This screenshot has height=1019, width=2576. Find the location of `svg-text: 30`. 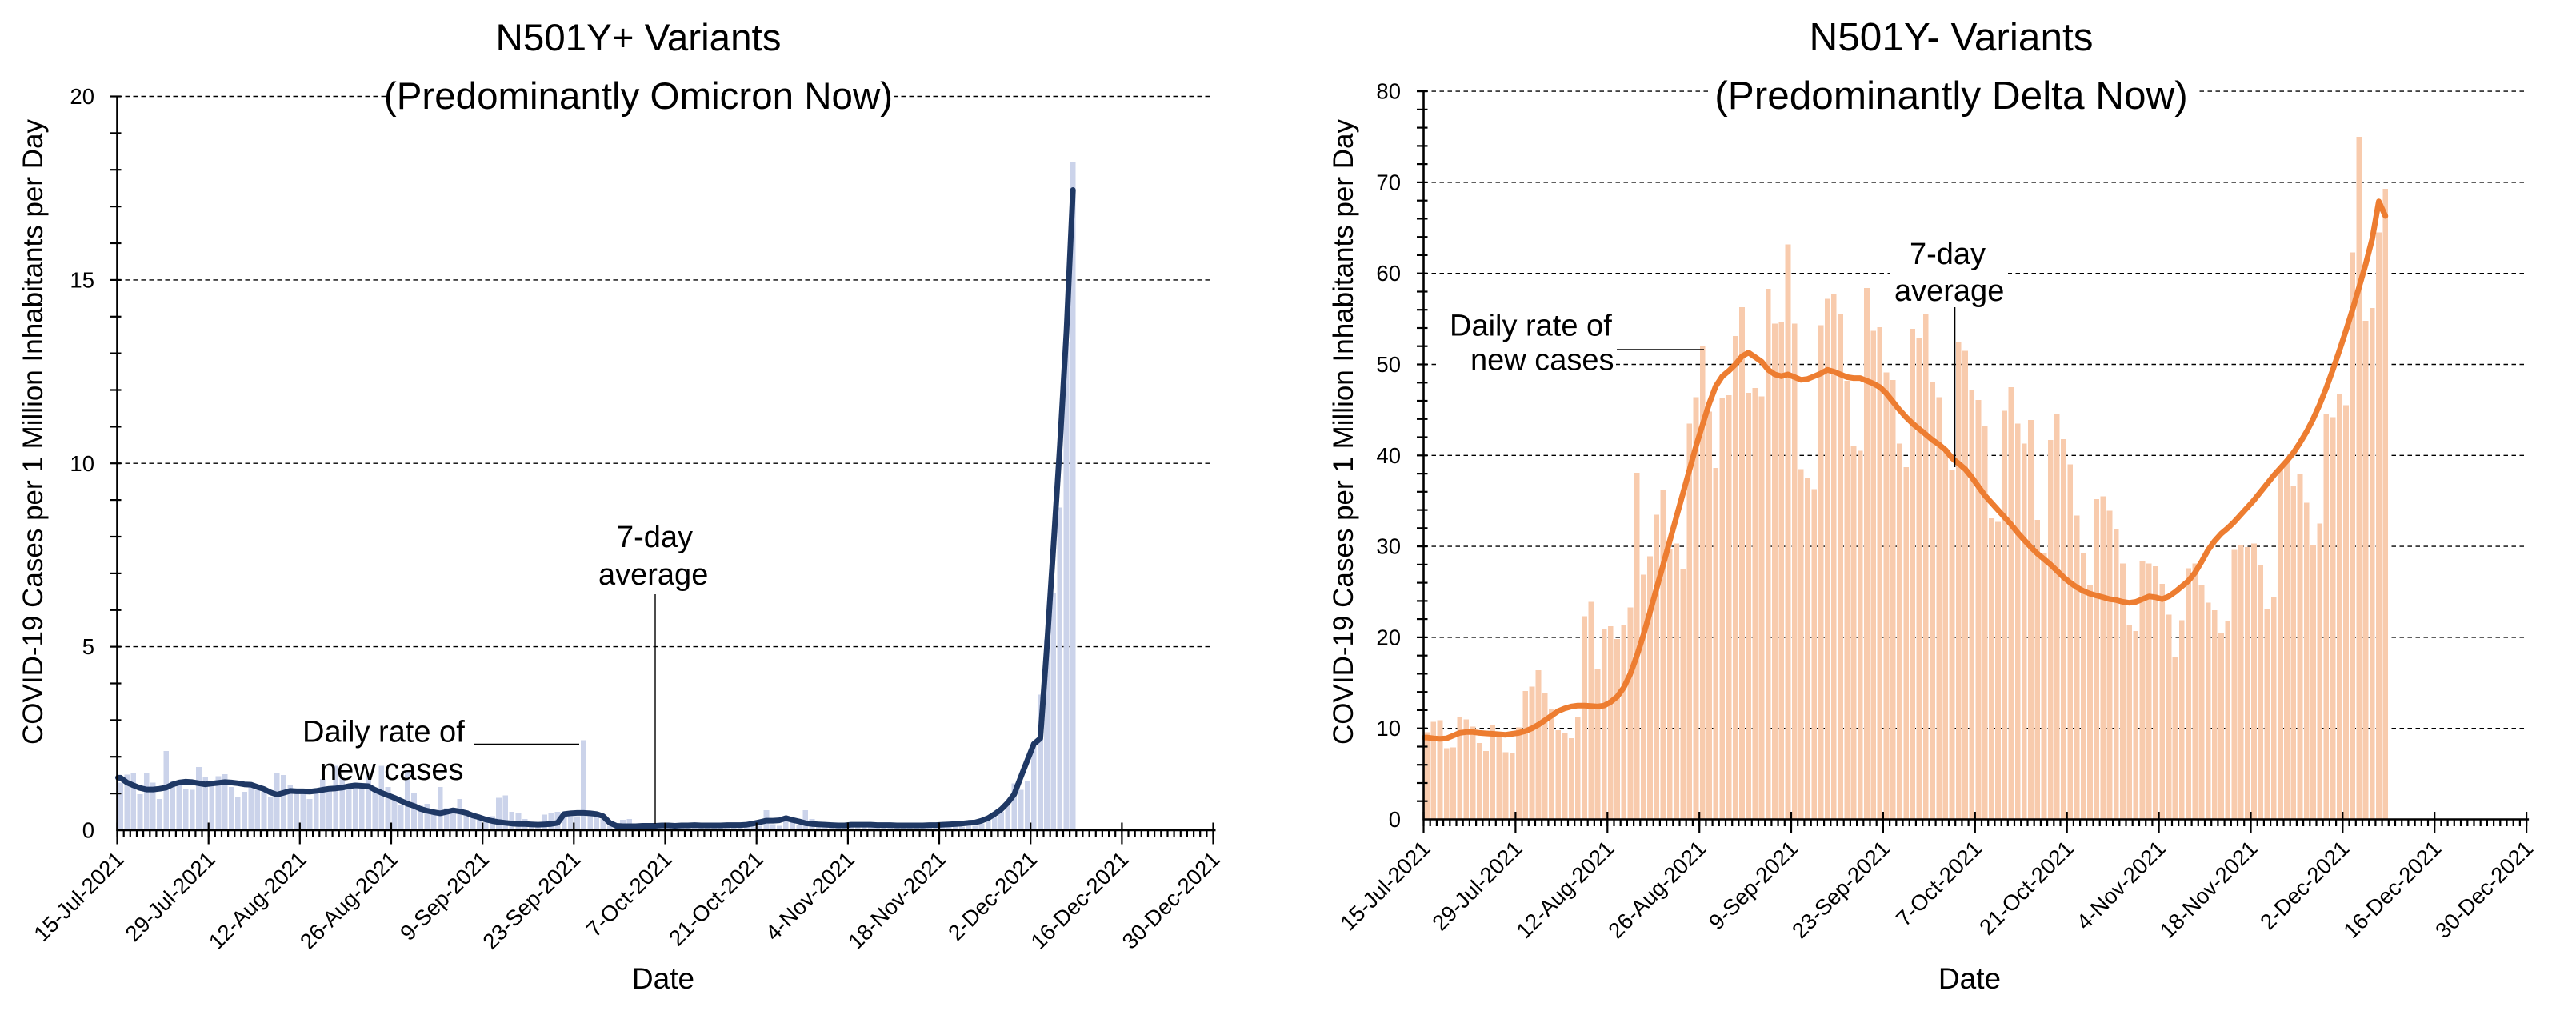

svg-text: 30 is located at coordinates (1388, 546).